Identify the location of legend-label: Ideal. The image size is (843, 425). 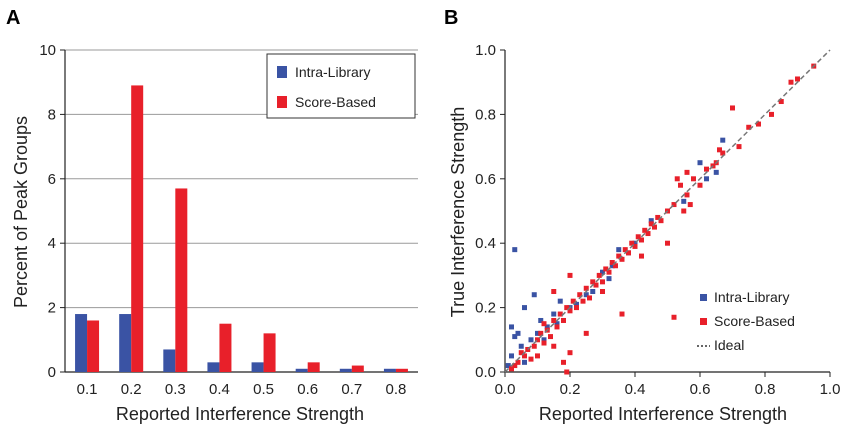
(729, 345).